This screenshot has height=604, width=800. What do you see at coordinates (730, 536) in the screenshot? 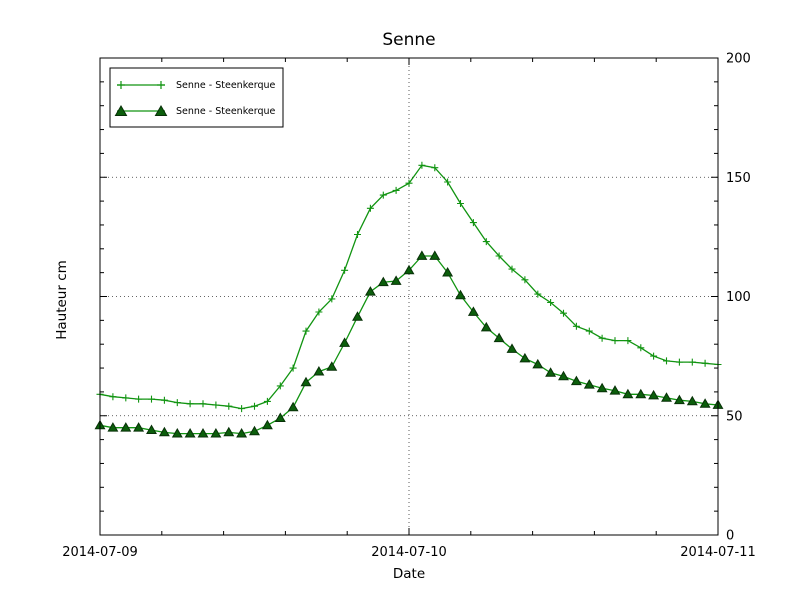
I see `y-tick-label: 0` at bounding box center [730, 536].